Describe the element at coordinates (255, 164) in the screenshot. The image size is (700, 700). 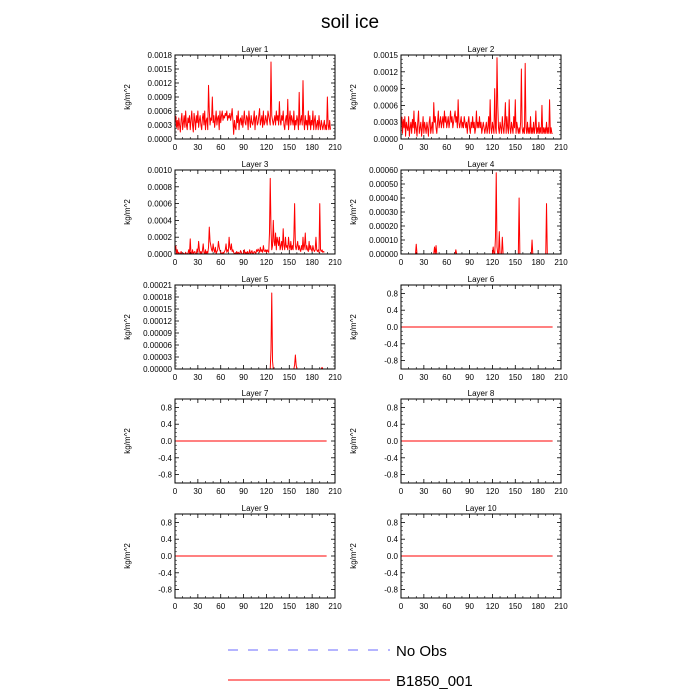
I see `panel-title: Layer 3` at that location.